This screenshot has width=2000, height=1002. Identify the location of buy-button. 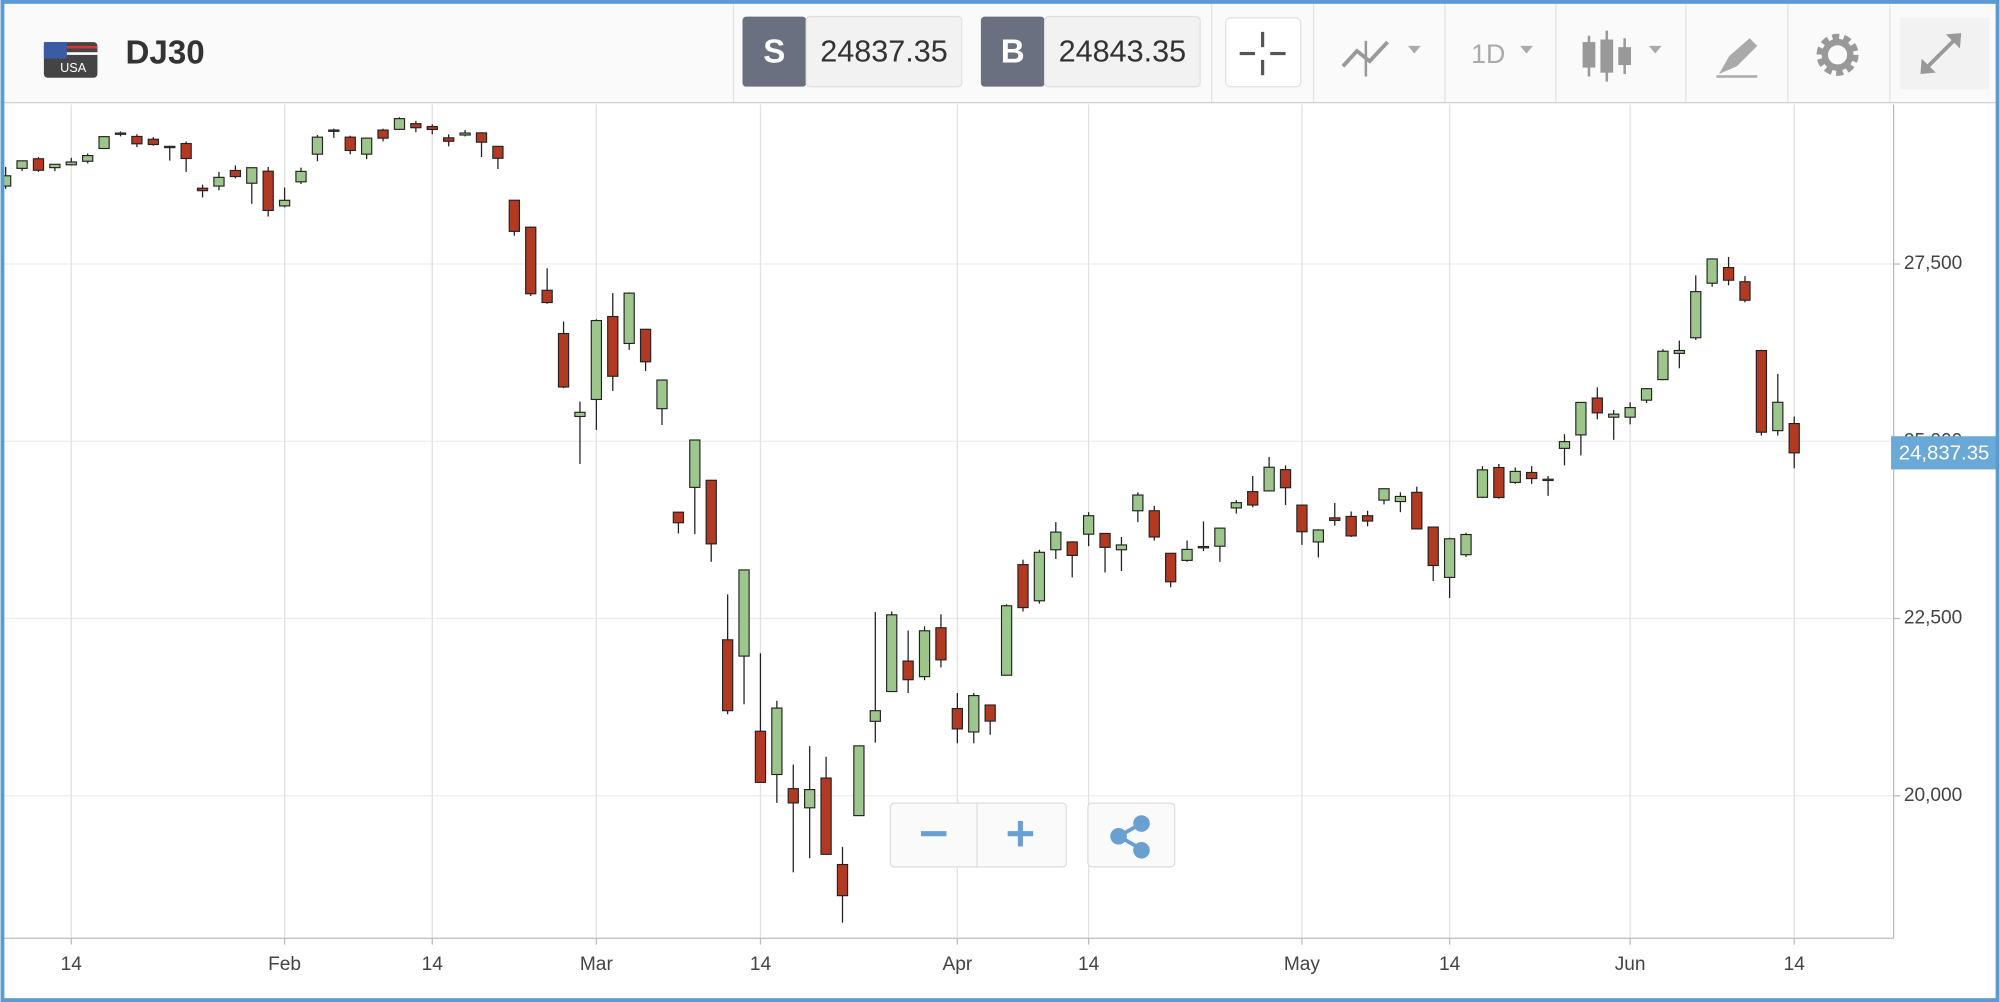
(1012, 51).